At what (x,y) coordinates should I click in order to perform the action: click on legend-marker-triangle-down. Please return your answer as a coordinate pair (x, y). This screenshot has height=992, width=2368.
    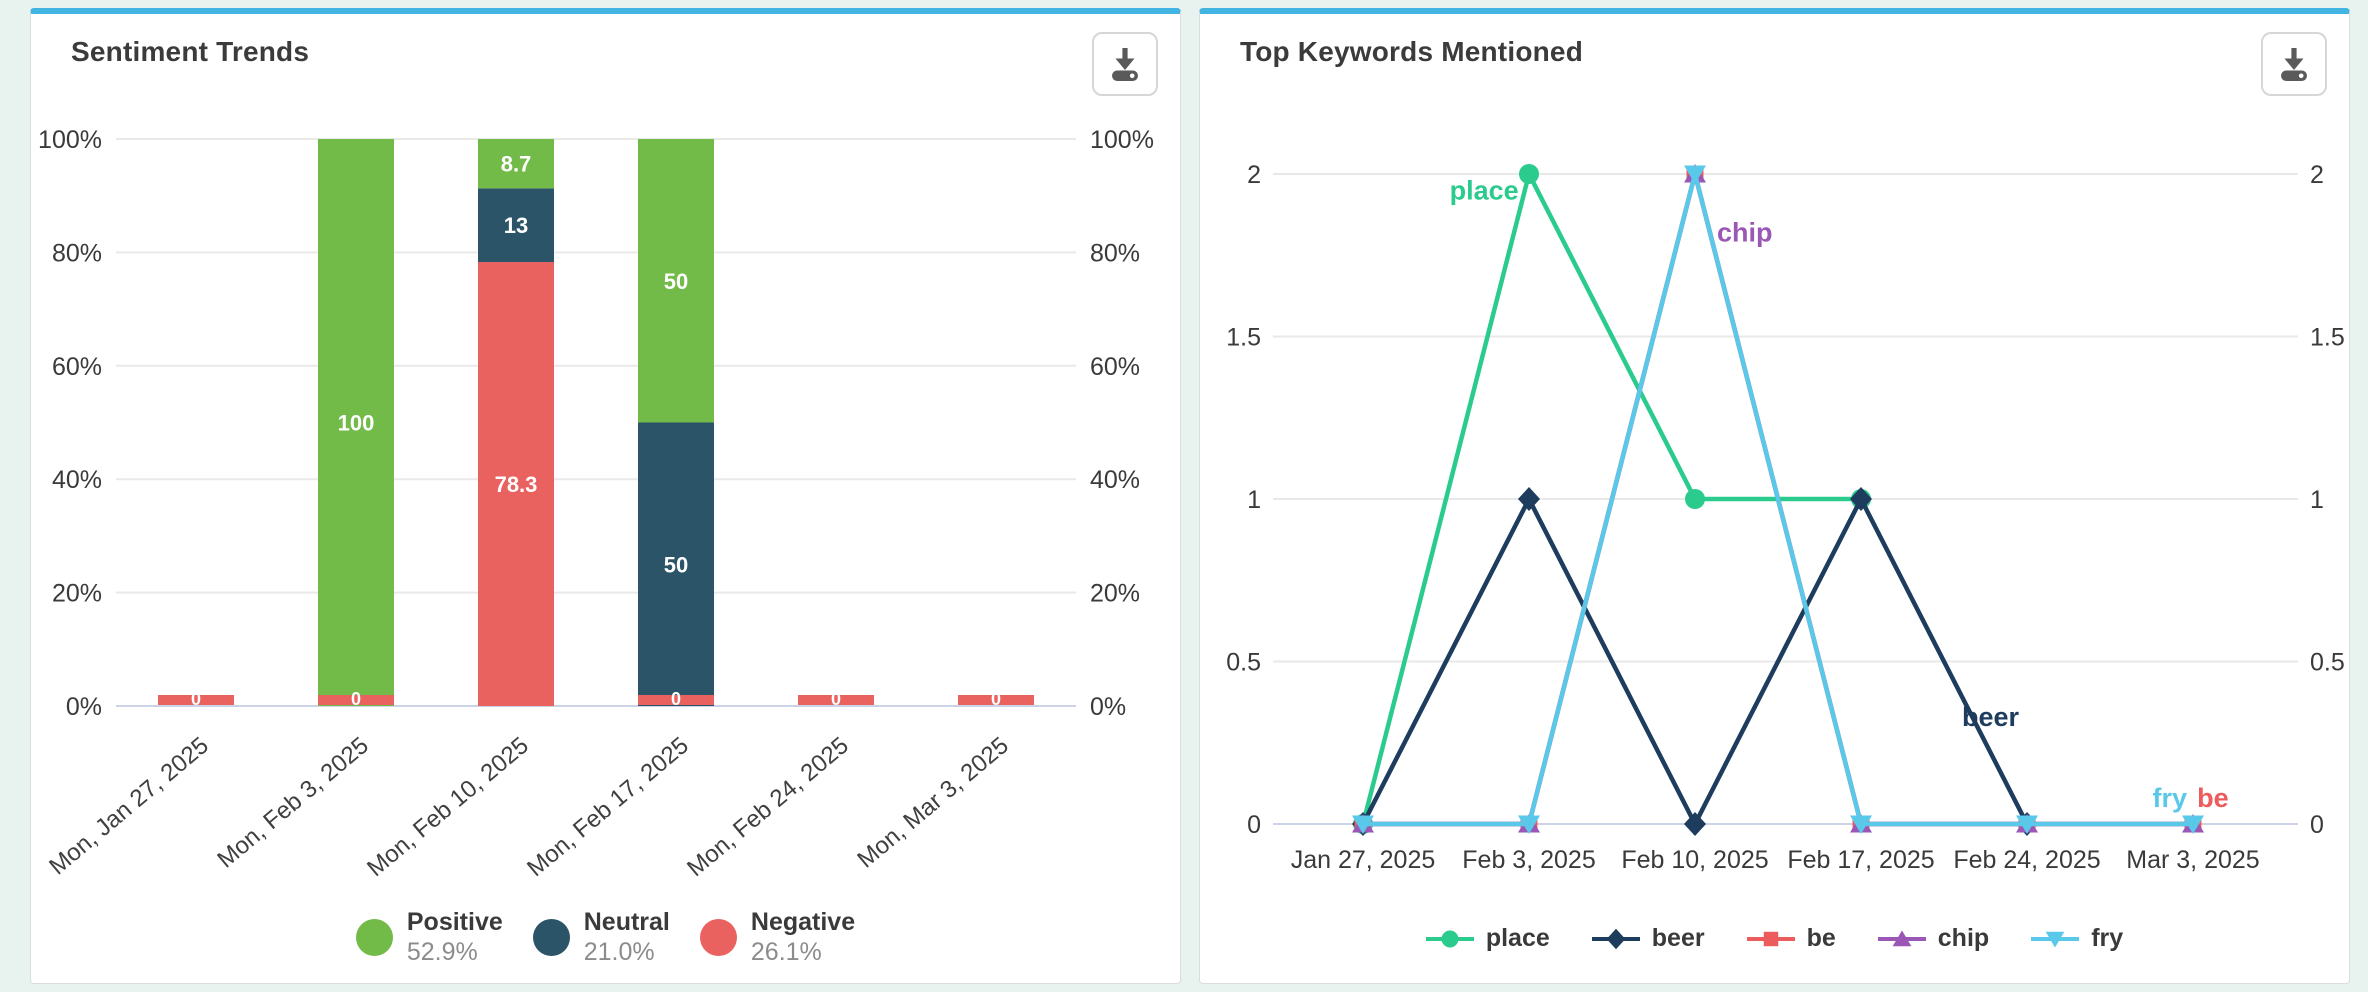
    Looking at the image, I should click on (2055, 939).